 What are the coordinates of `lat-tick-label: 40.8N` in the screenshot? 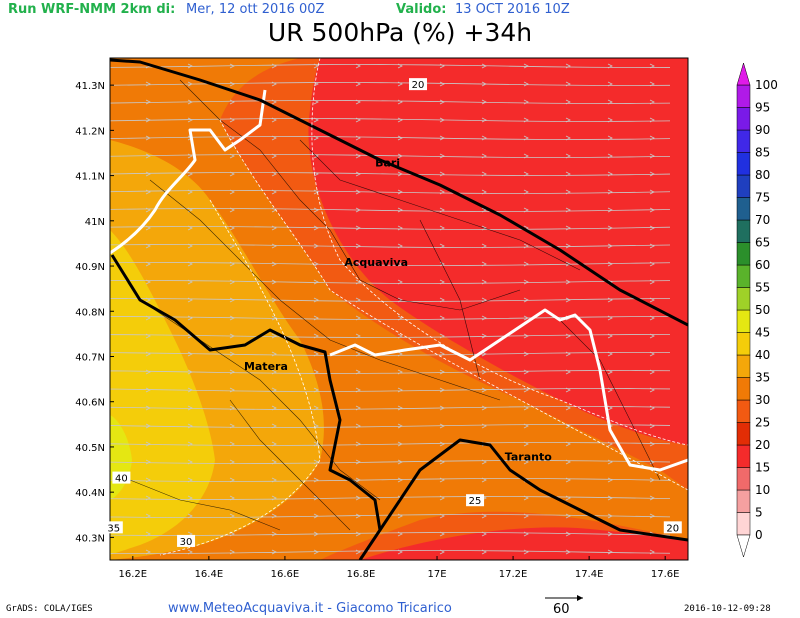 It's located at (90, 312).